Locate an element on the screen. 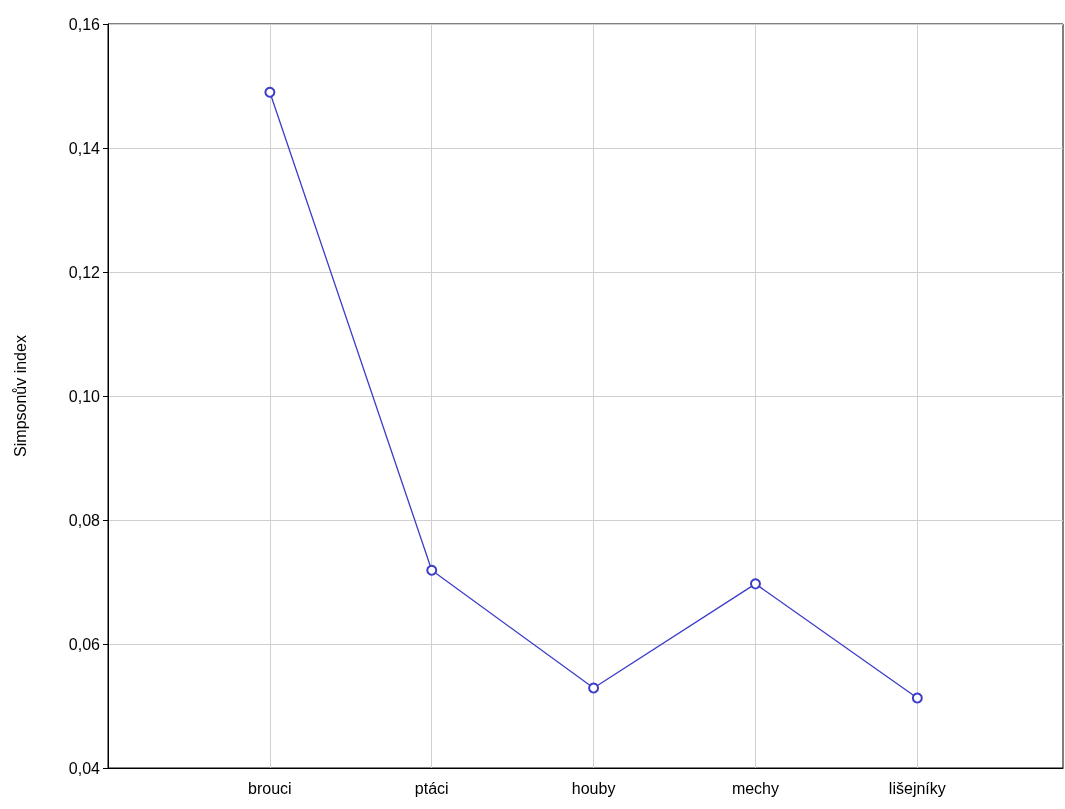 The width and height of the screenshot is (1065, 809). x-tick-label: lišejníky is located at coordinates (917, 788).